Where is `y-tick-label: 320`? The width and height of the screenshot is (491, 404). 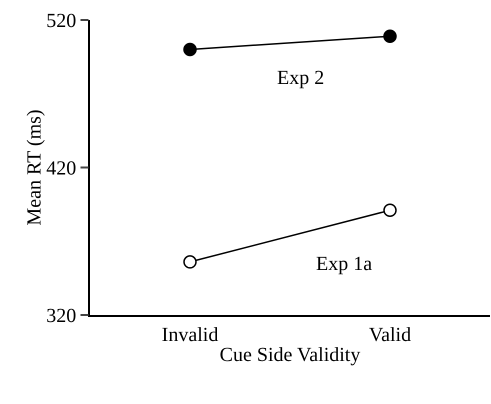
y-tick-label: 320 is located at coordinates (61, 316).